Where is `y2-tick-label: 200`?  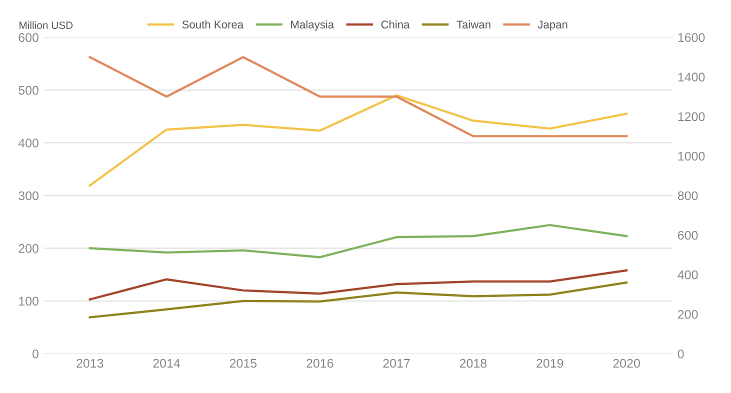 y2-tick-label: 200 is located at coordinates (688, 314).